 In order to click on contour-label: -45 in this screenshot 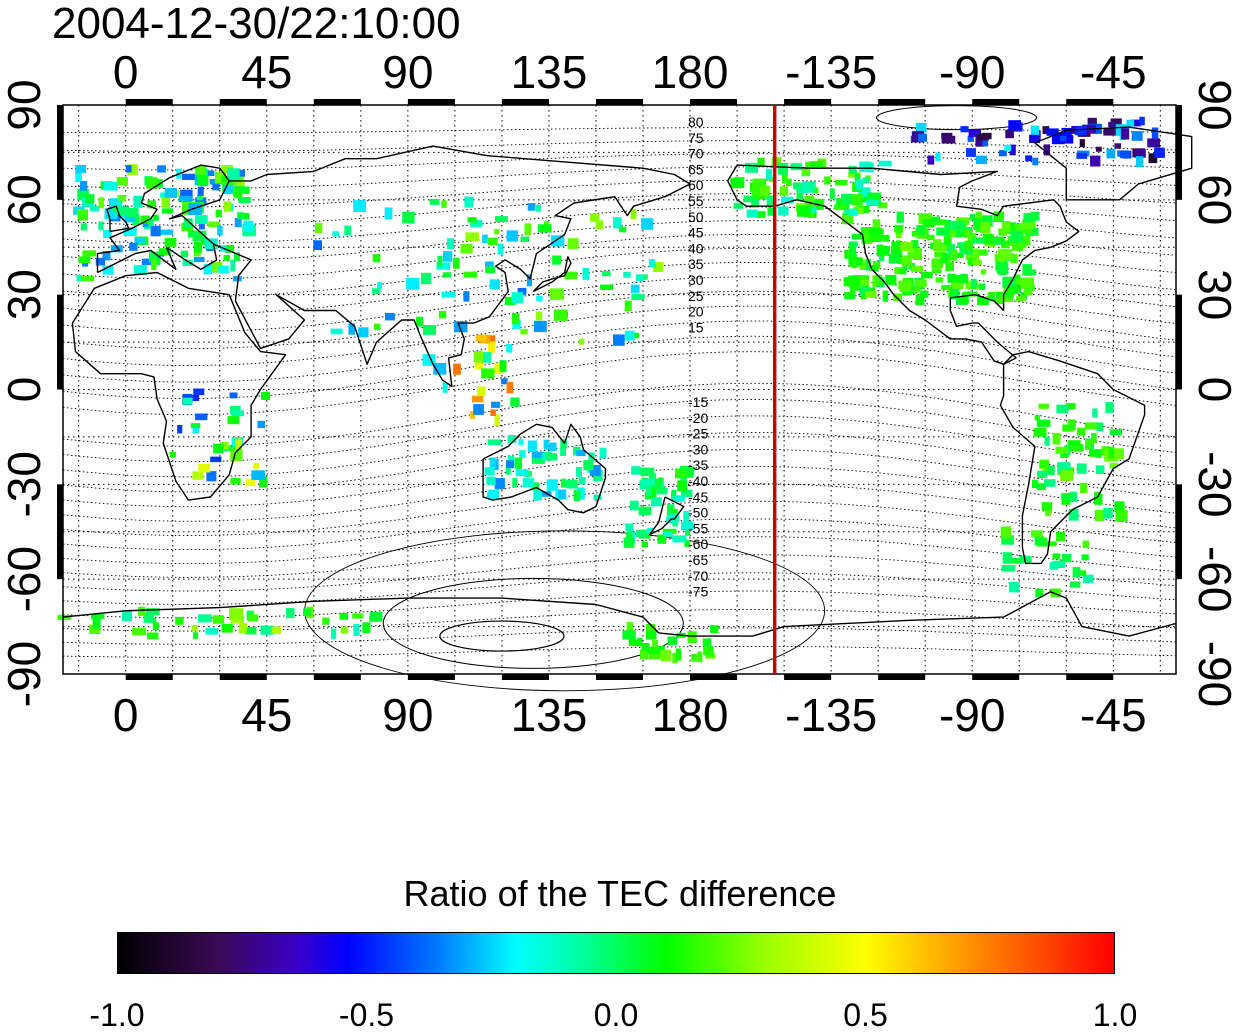, I will do `click(698, 497)`.